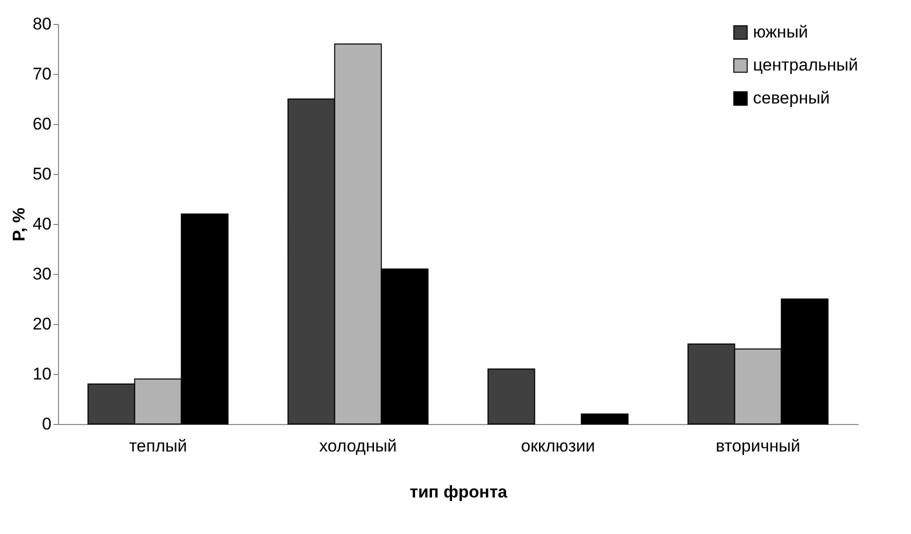  I want to click on x-tick-label: теплый, so click(158, 446).